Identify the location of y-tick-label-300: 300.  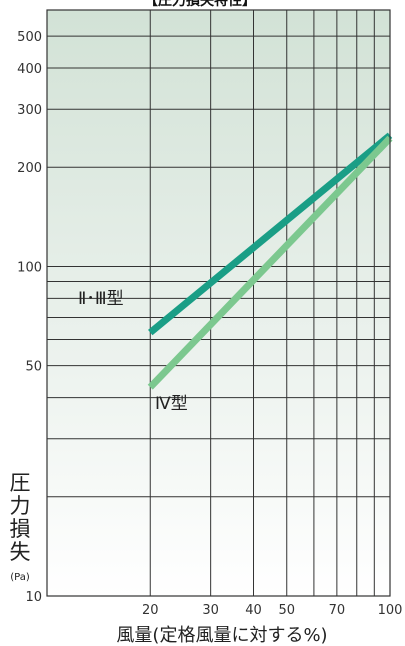
(29, 110).